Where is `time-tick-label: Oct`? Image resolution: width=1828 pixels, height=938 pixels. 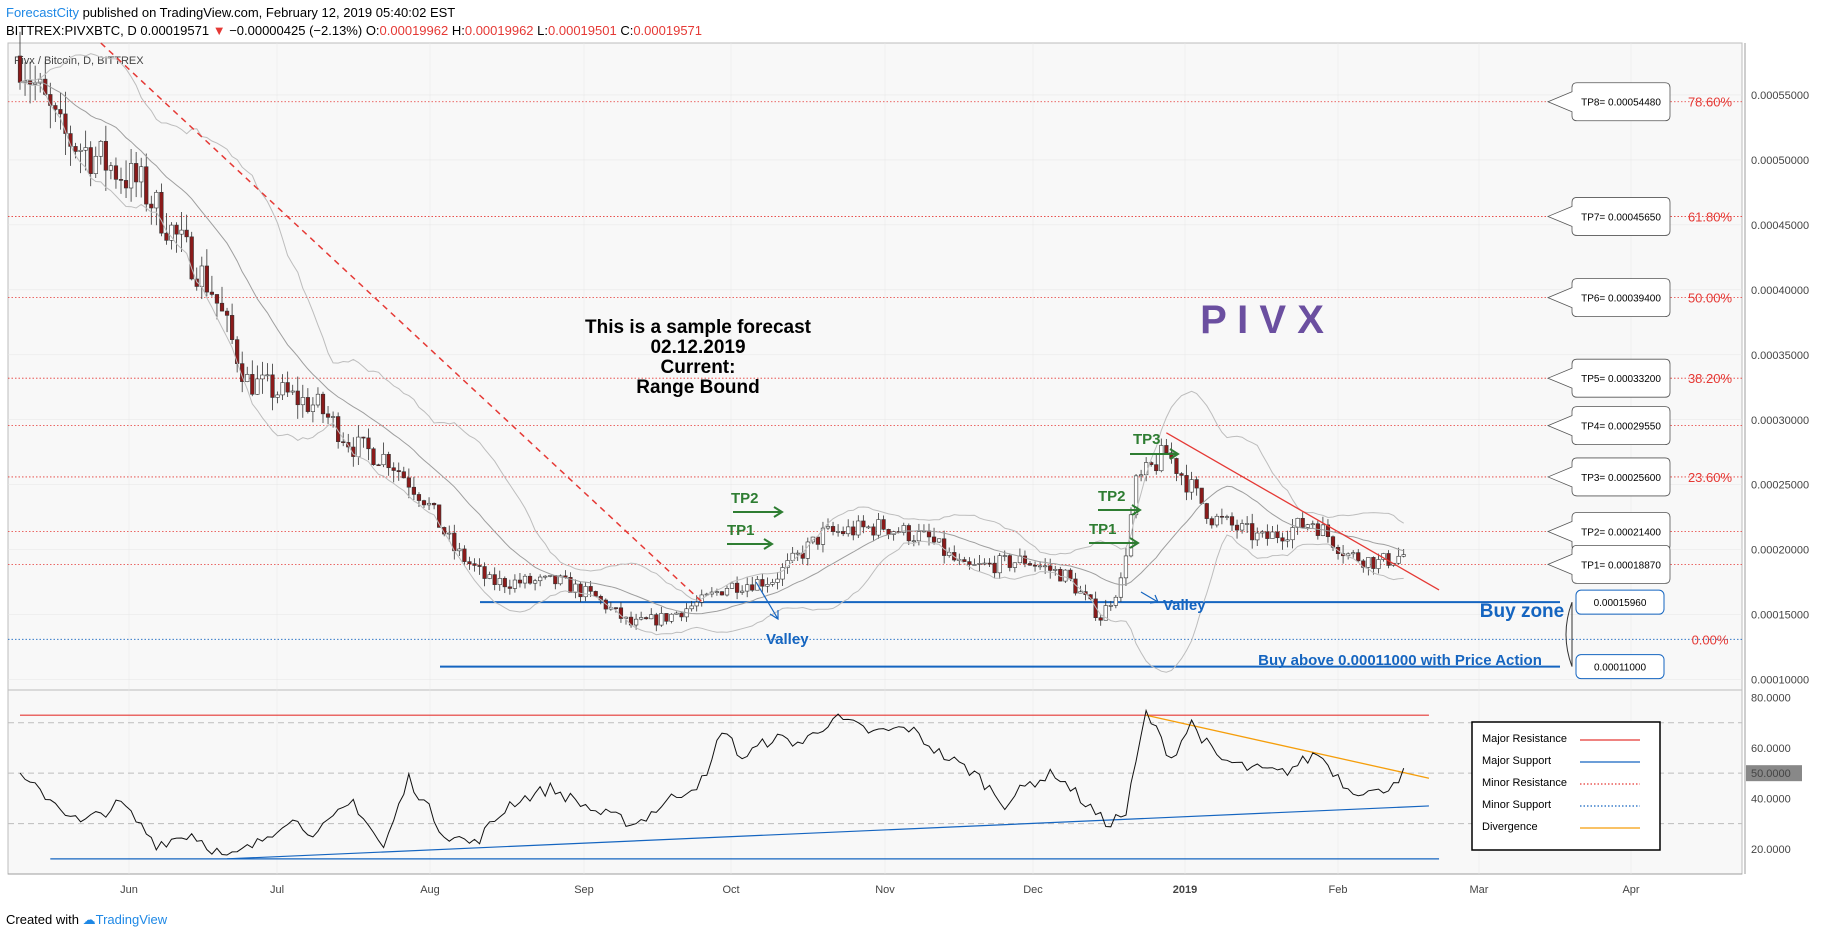 time-tick-label: Oct is located at coordinates (730, 890).